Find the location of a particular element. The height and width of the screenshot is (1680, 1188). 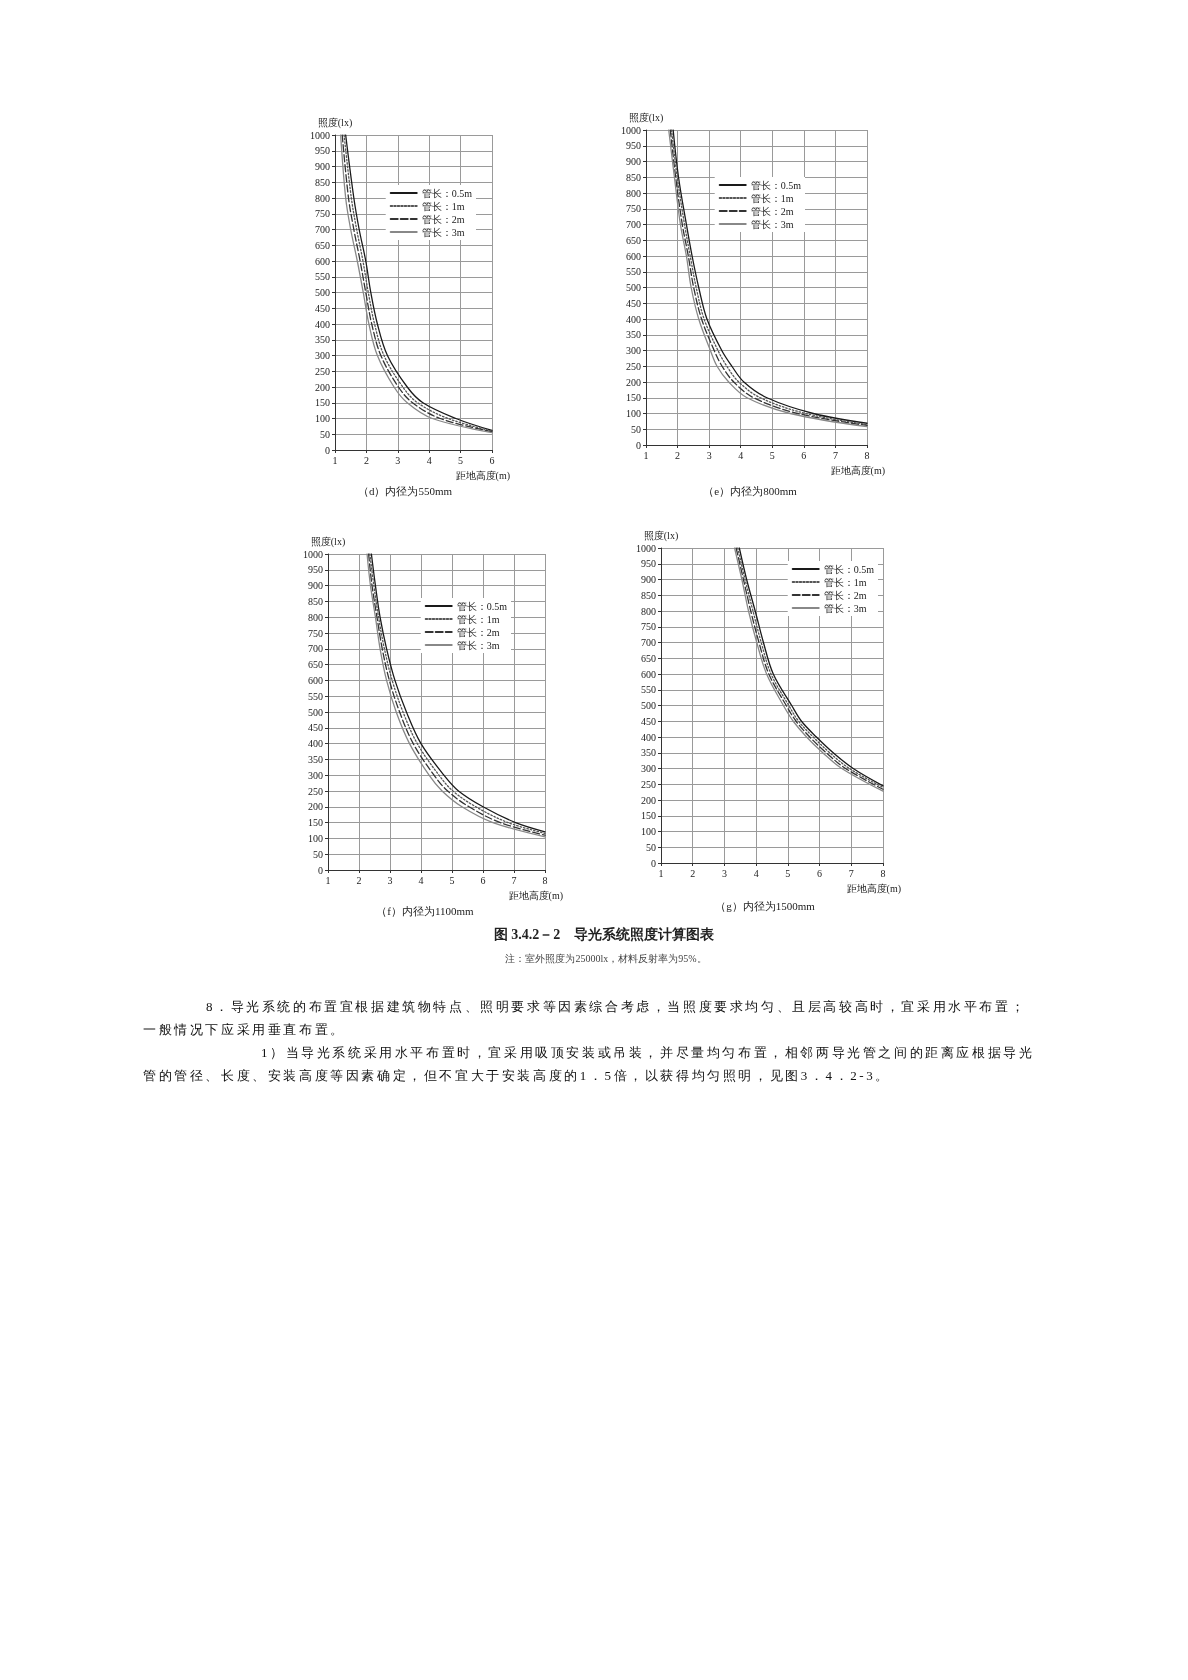

y-tick-label: 550 is located at coordinates (322, 277).